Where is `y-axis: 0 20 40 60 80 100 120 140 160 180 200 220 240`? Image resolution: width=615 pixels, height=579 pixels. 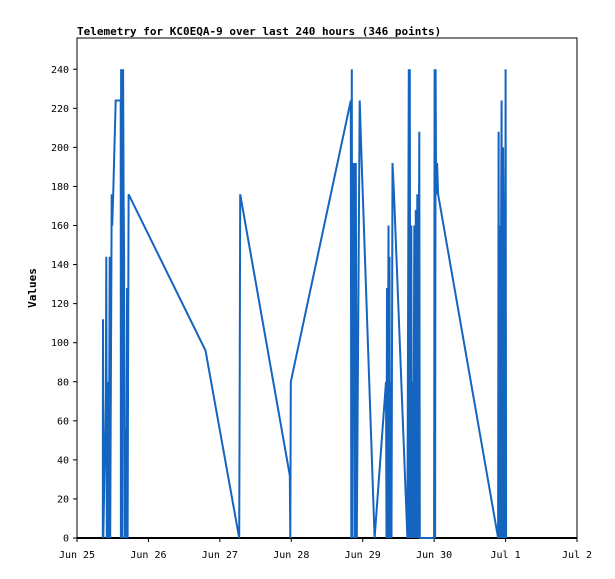
y-axis: 0 20 40 60 80 100 120 140 160 180 200 220 240 is located at coordinates (64, 305).